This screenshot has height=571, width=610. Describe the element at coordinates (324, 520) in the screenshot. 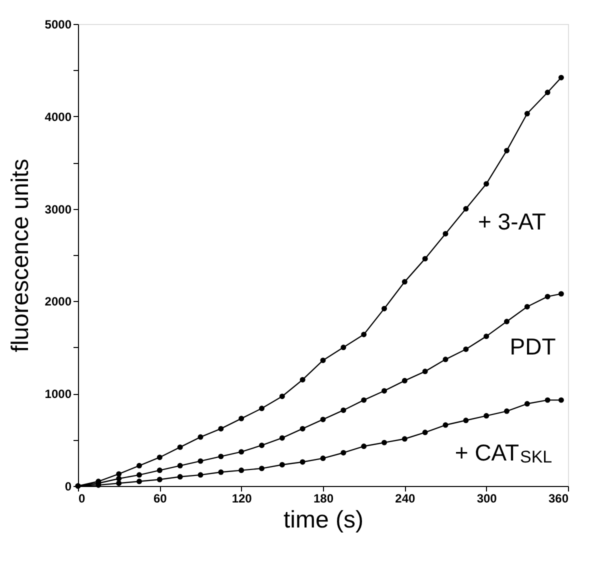

I see `x-axis-title: time (s)` at that location.